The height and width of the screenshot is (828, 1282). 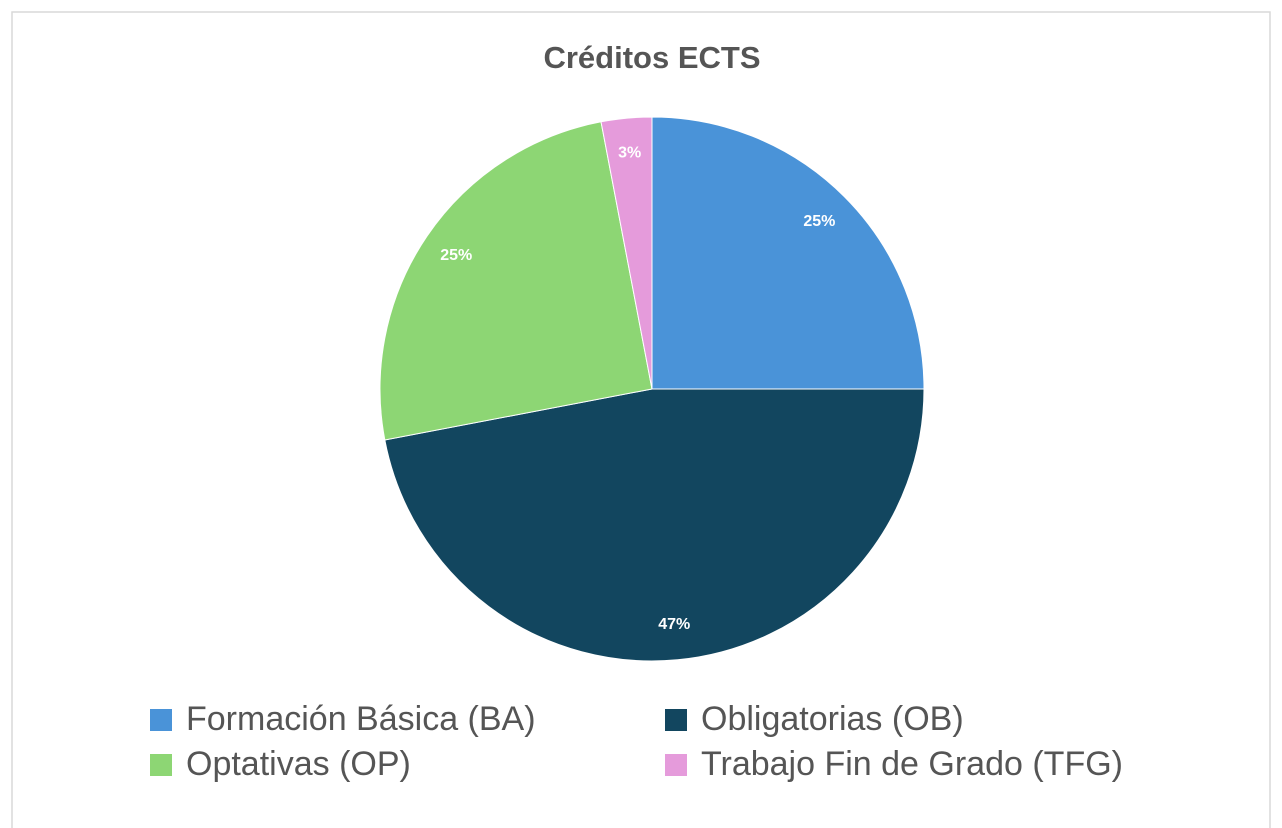 What do you see at coordinates (629, 153) in the screenshot?
I see `data-label: 3%` at bounding box center [629, 153].